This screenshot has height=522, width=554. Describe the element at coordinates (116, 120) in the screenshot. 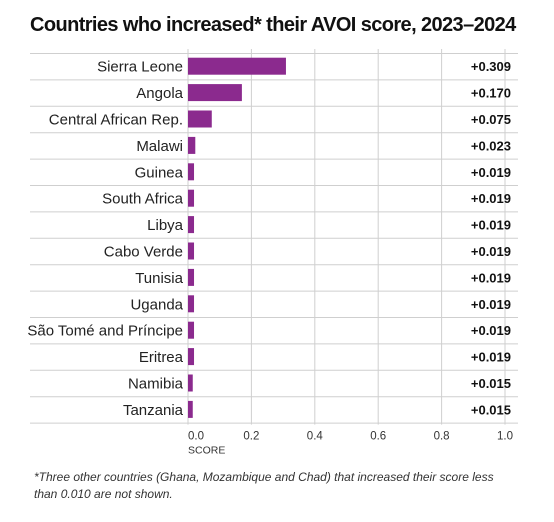

I see `category-label: Central African Rep.` at that location.